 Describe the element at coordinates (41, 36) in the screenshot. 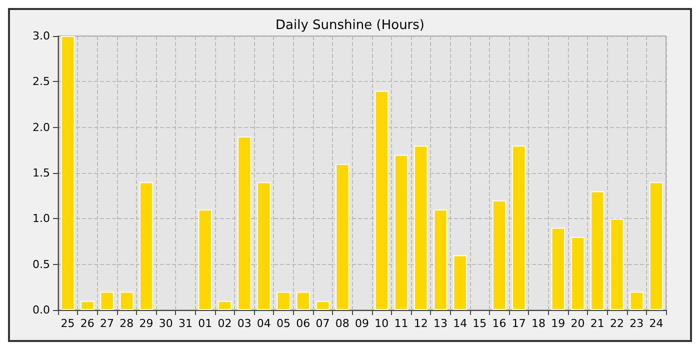

I see `y-tick-label: 3.0` at that location.